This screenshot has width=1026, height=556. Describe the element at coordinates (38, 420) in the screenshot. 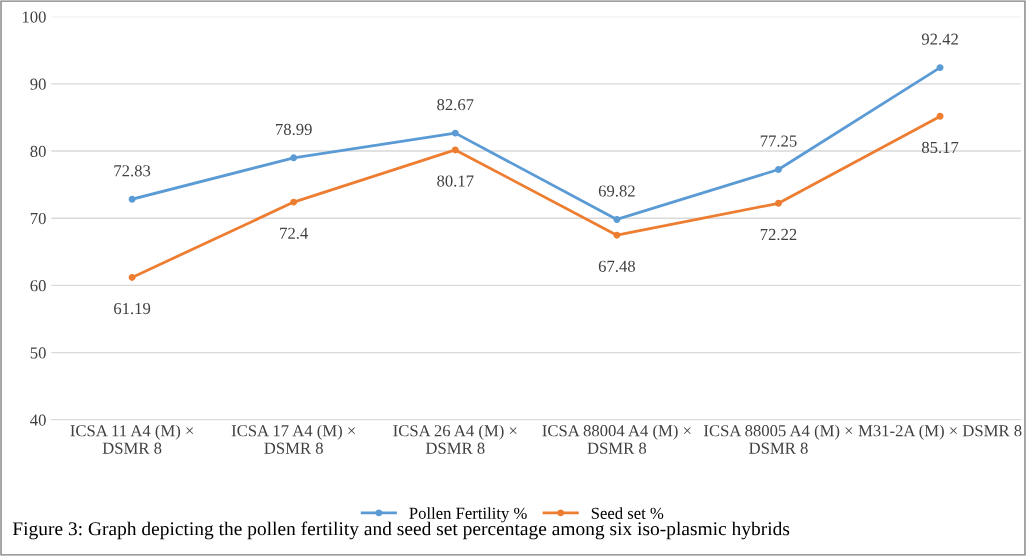

I see `y-tick-label: 40` at that location.